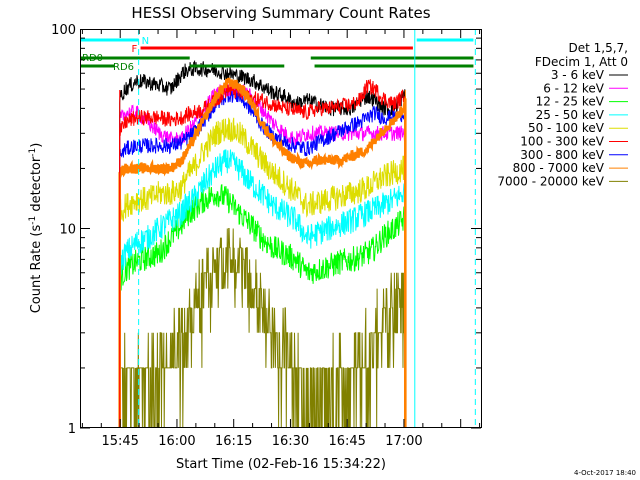  Describe the element at coordinates (135, 49) in the screenshot. I see `flare-label: F` at that location.